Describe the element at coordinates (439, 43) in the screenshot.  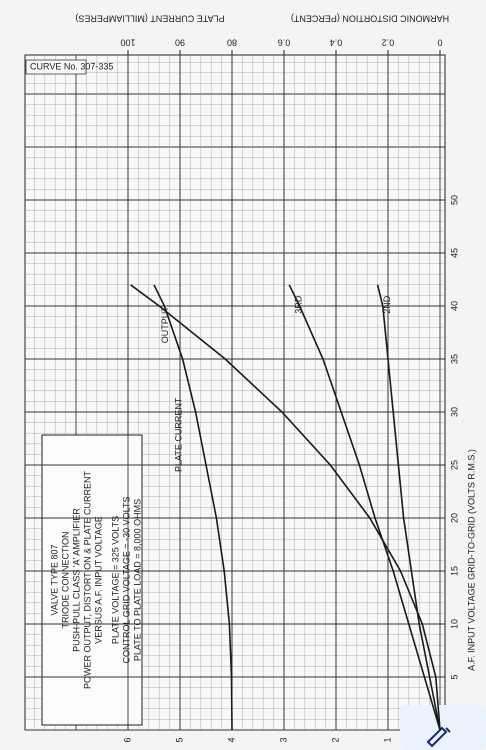
I see `y3-tick-label: 0` at that location.